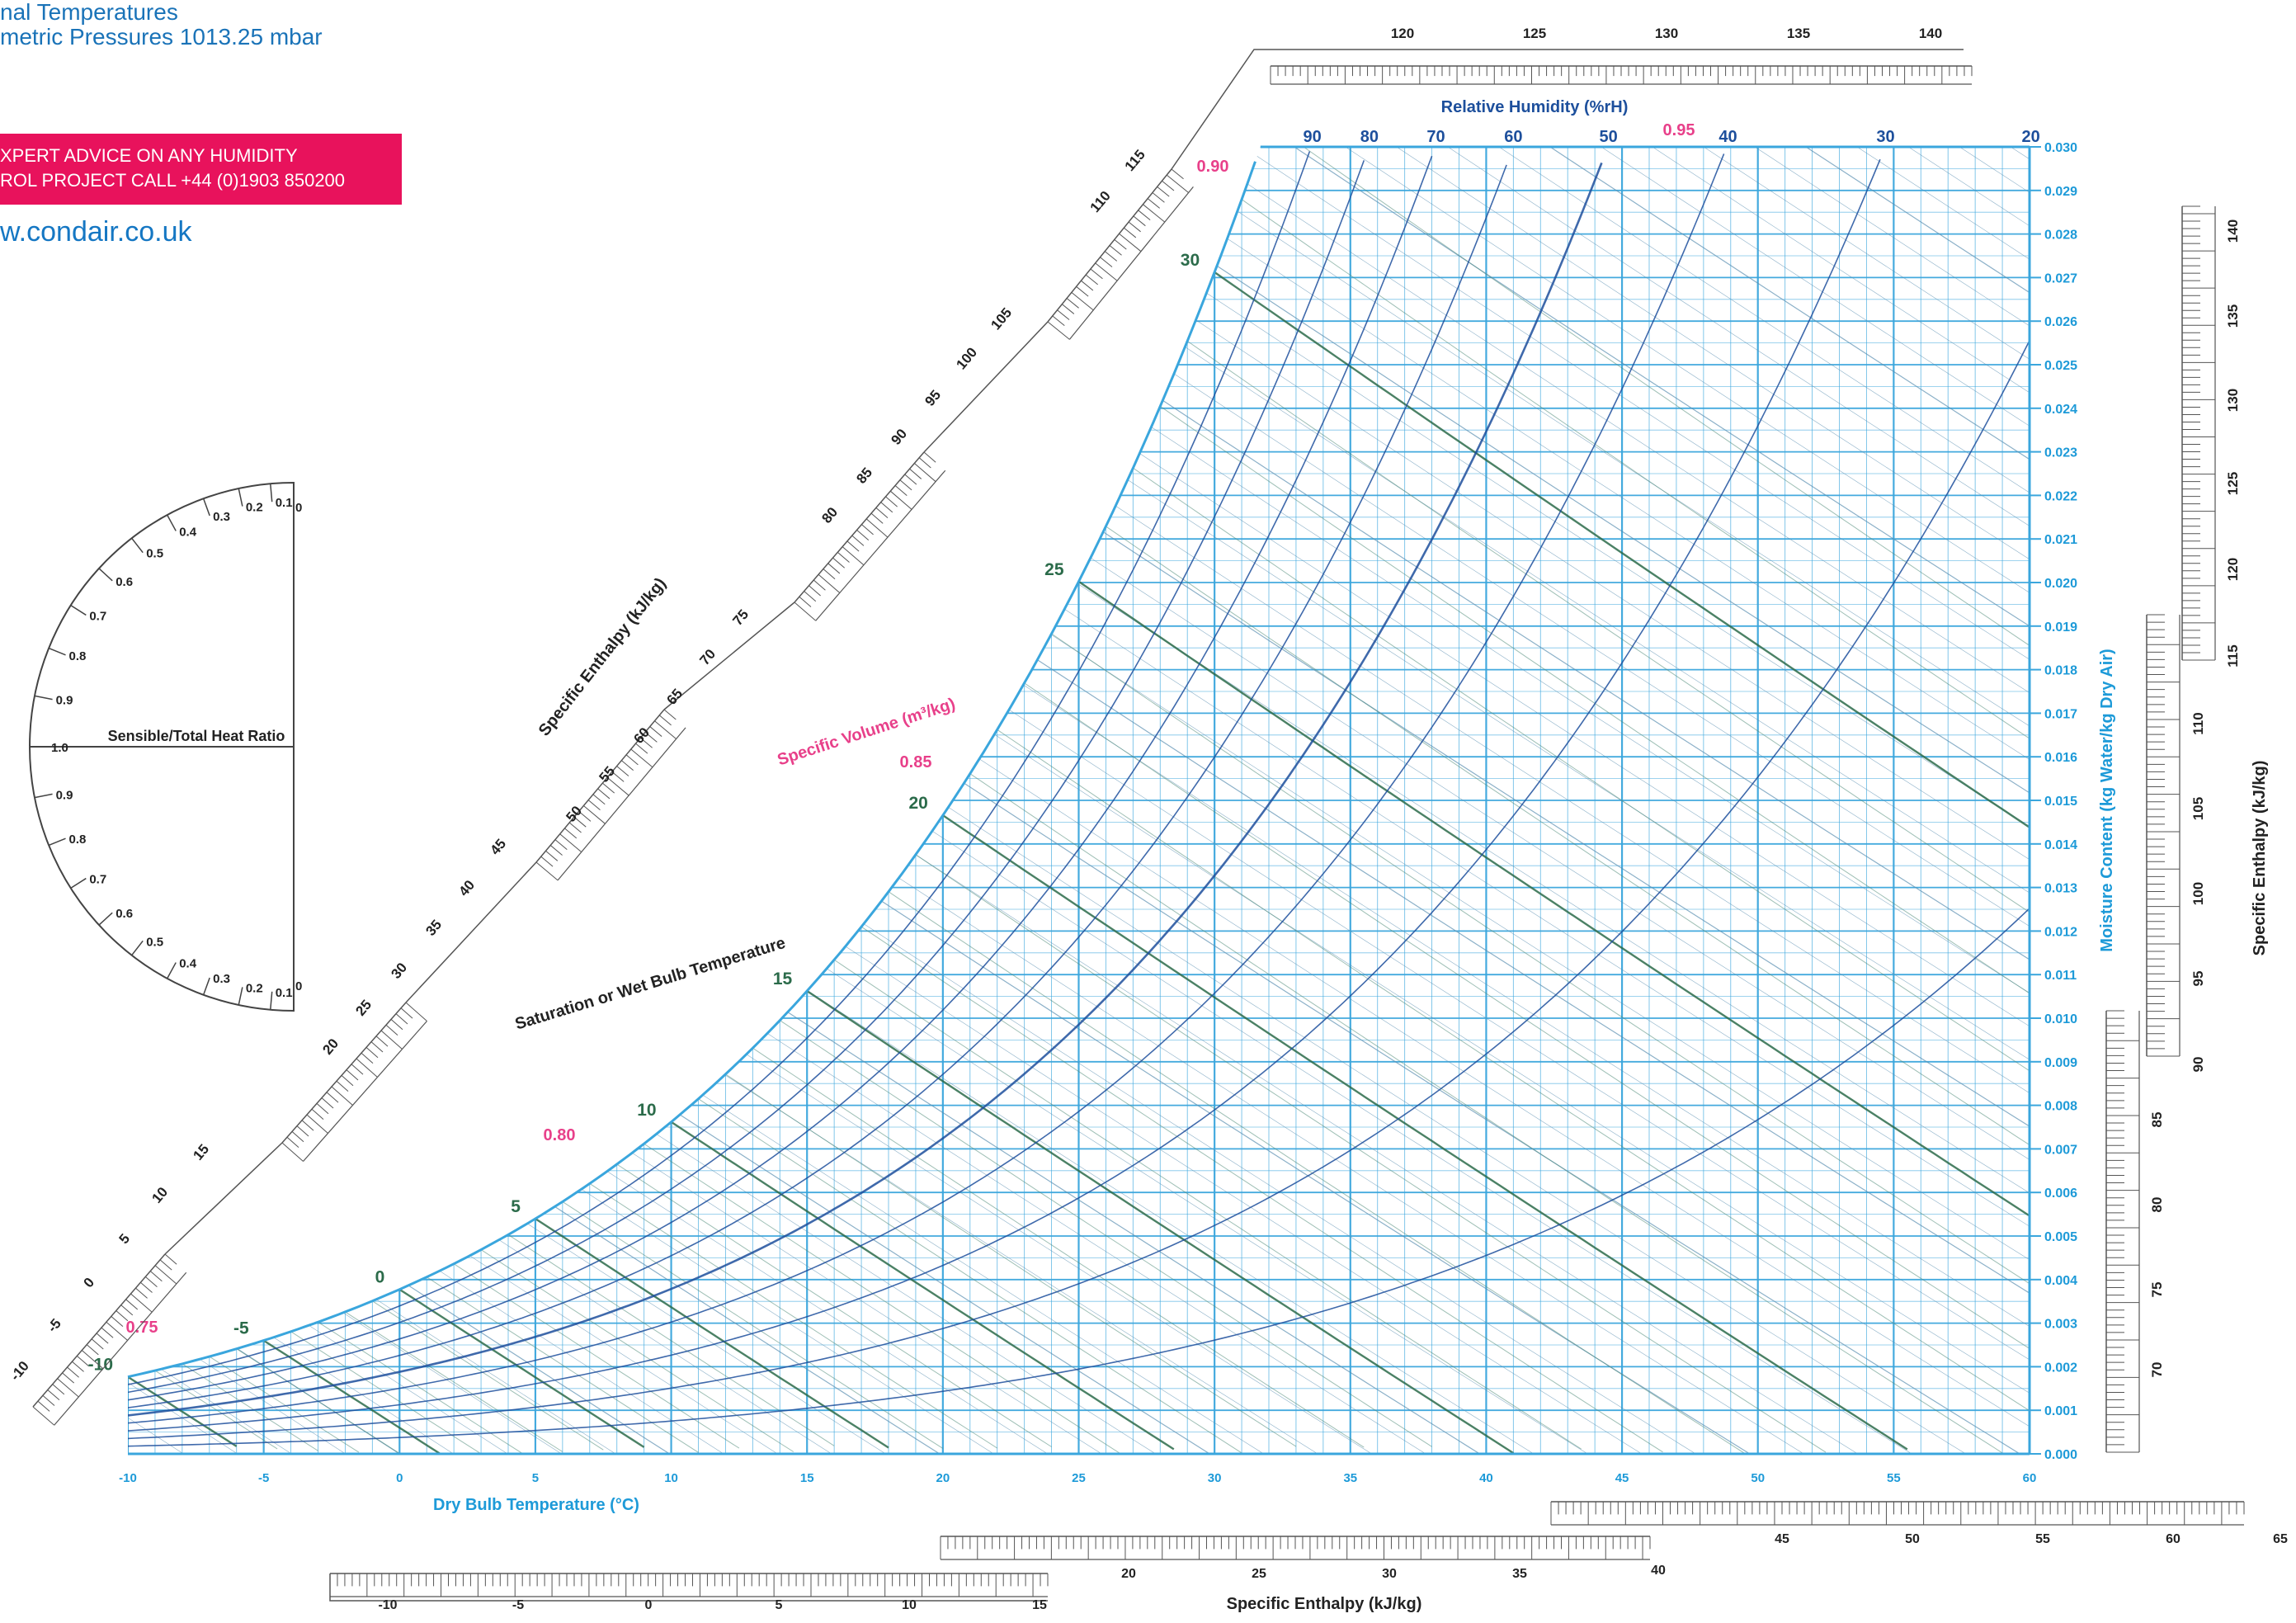  I want to click on volume-label: 0.80, so click(560, 1135).